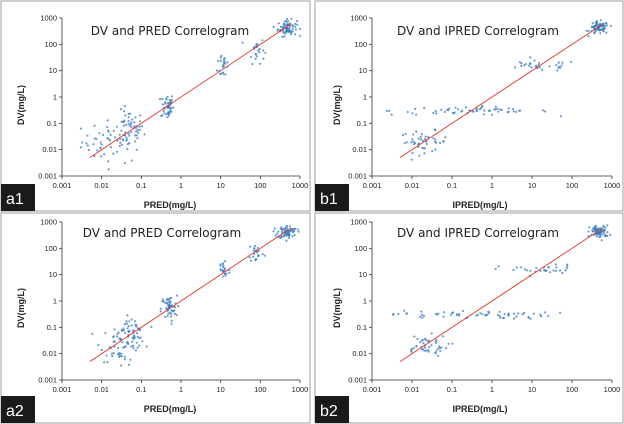  What do you see at coordinates (300, 389) in the screenshot?
I see `x-tick-label: 1000` at bounding box center [300, 389].